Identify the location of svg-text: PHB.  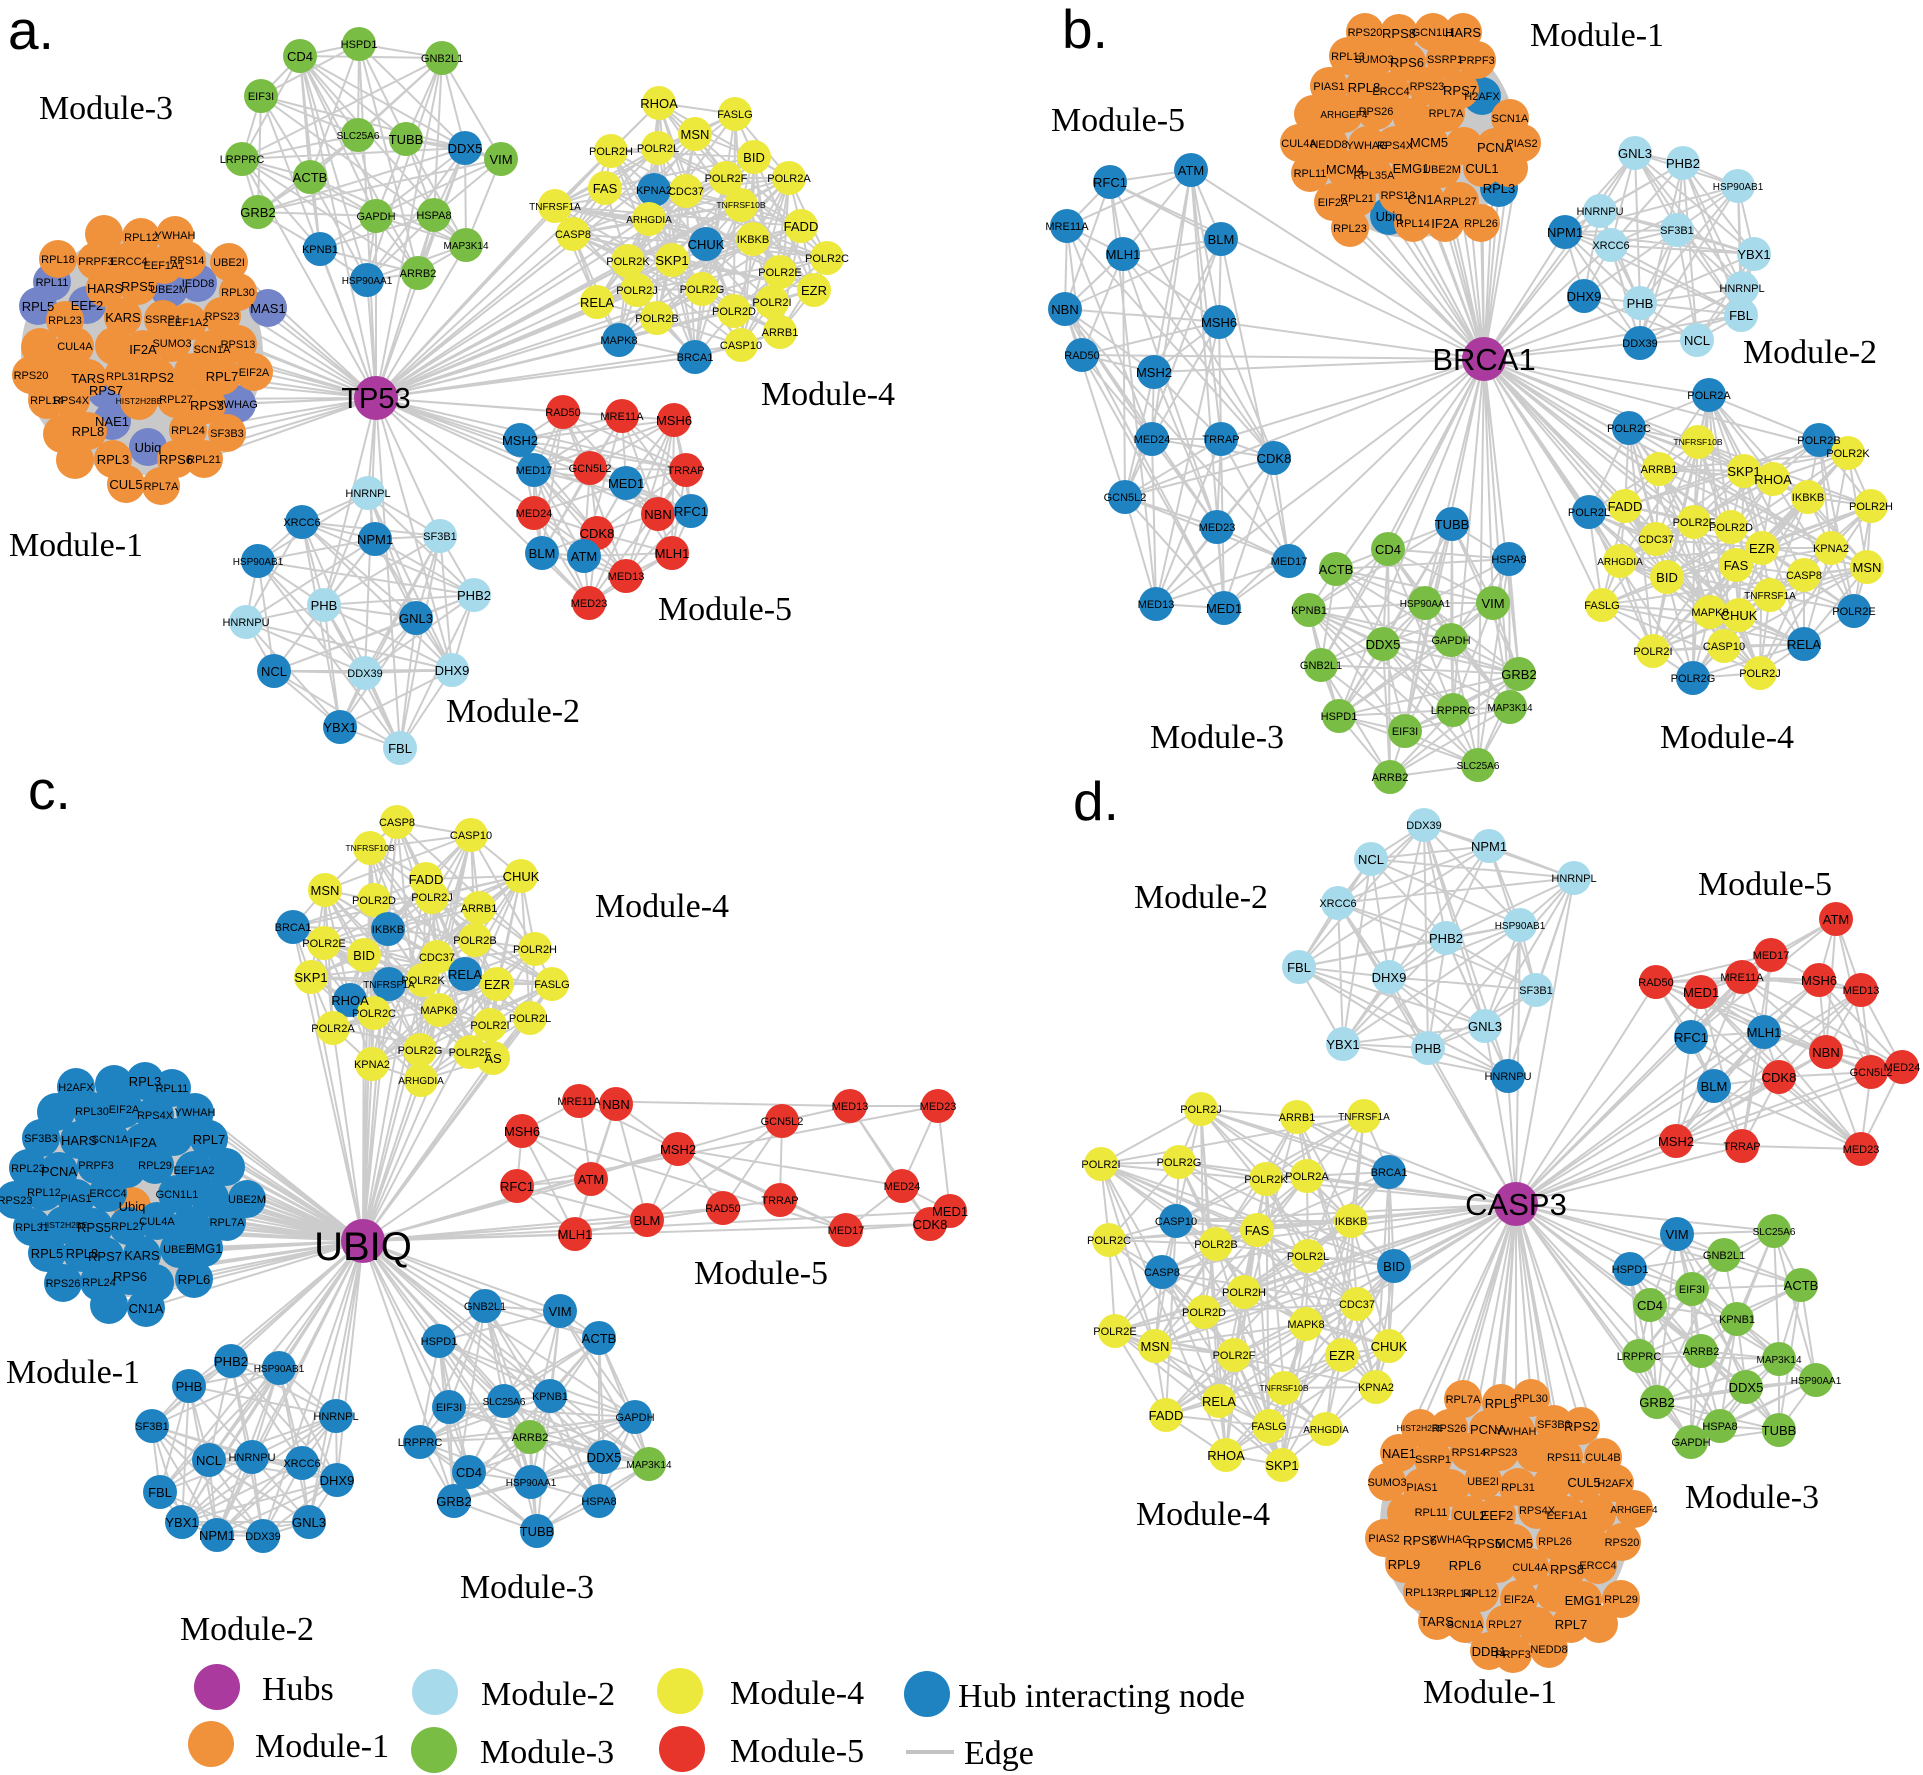
(324, 605).